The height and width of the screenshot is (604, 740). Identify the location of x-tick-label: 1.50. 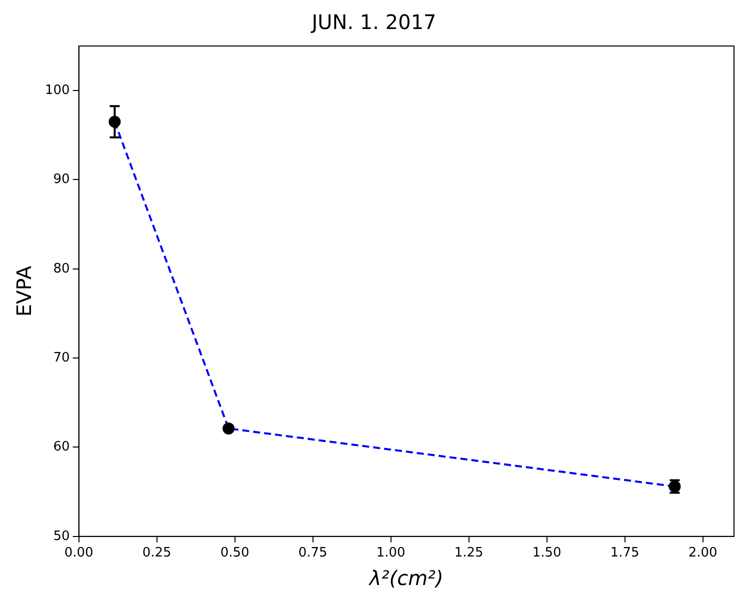
(547, 553).